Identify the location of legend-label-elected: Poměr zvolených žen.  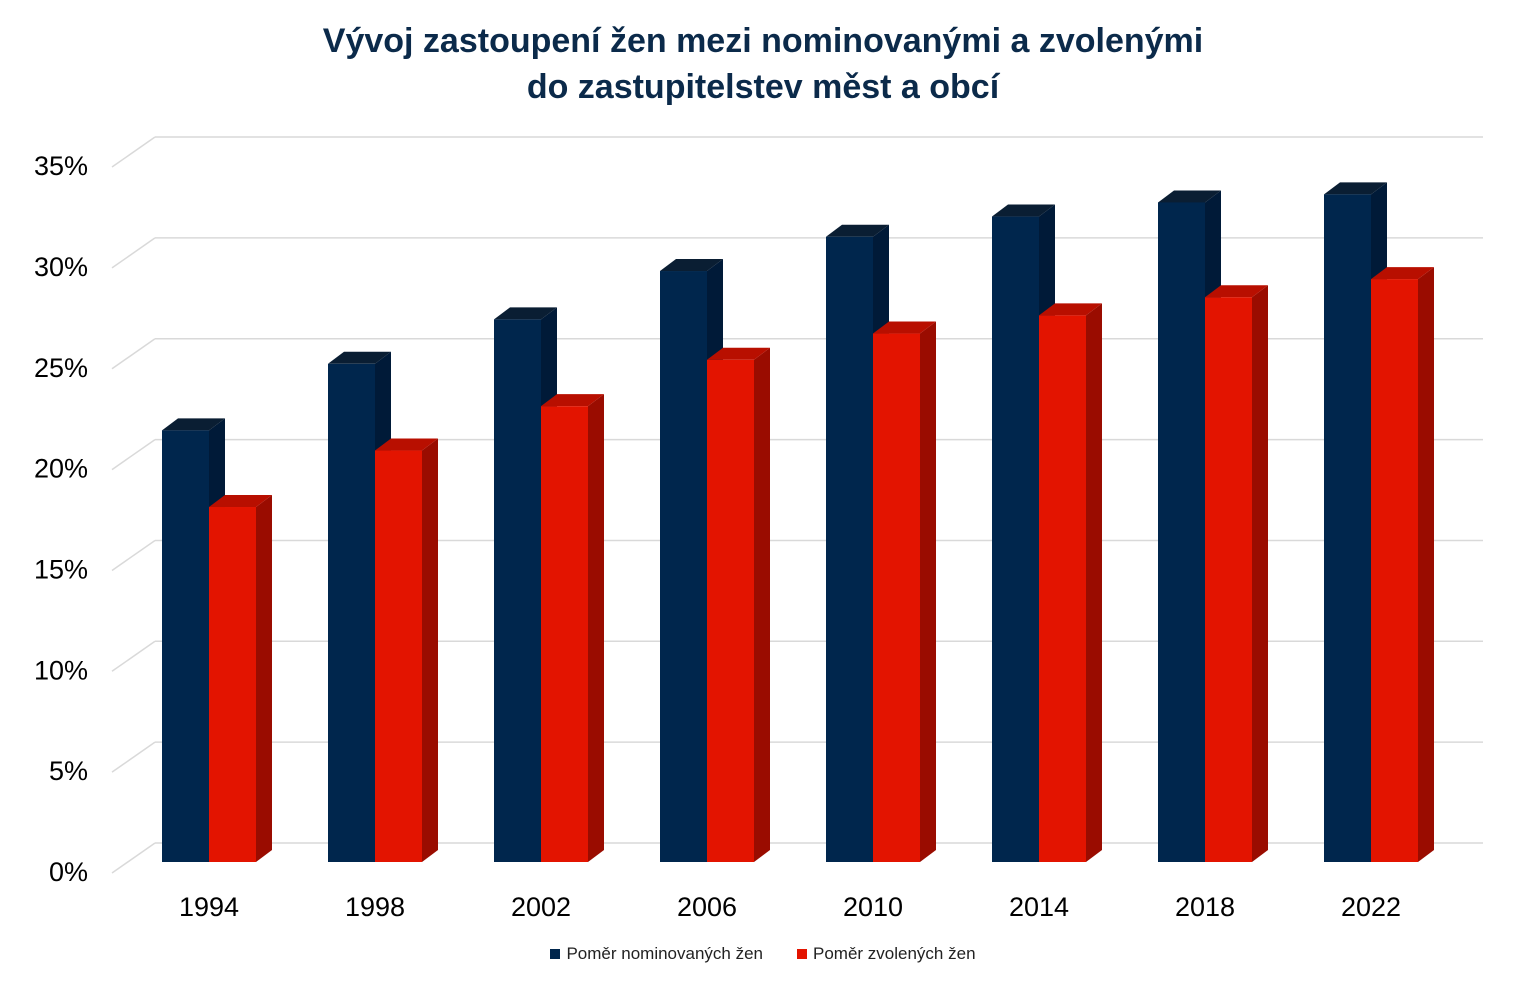
(894, 953).